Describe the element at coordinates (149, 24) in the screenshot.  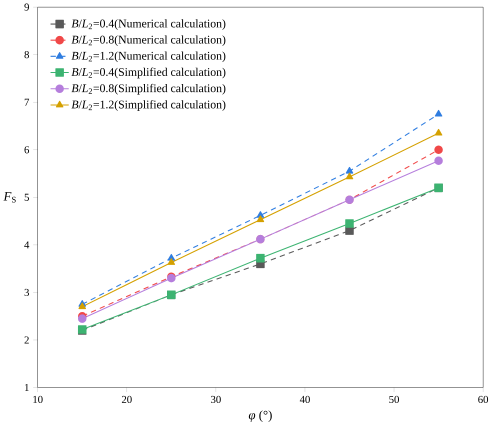
I see `legend-label: B/L$_{2}$=0.4(Numerical calculation)` at that location.